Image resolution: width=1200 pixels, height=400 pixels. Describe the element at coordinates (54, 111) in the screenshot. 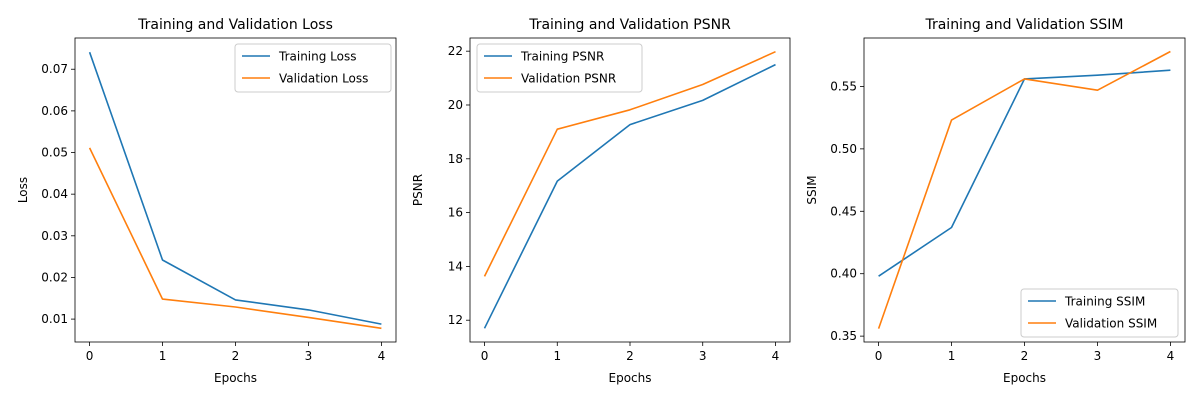

I see `y-tick-label: 0.06` at that location.